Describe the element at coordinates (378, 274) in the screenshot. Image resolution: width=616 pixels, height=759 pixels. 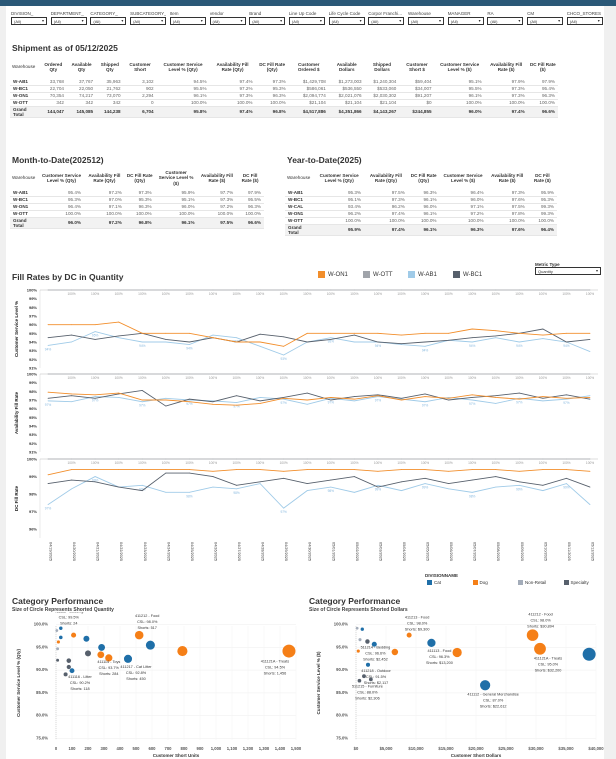
I see `legend-item-w-ott: W-OTT` at that location.